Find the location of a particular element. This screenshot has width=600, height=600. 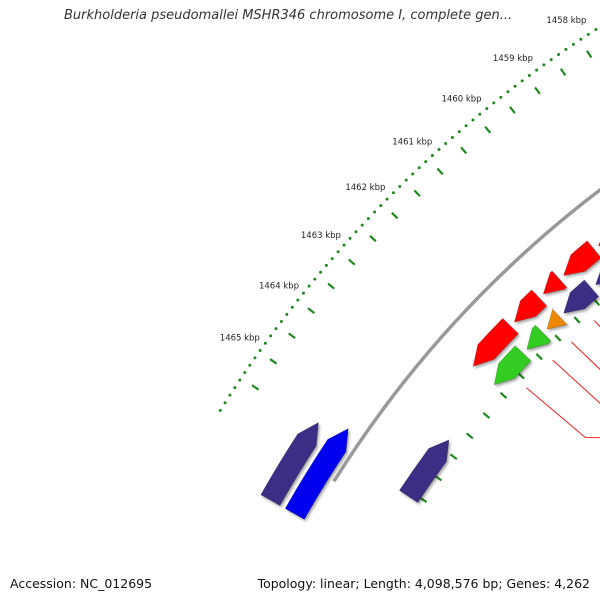

tick-label: 1463 kbp is located at coordinates (321, 236).